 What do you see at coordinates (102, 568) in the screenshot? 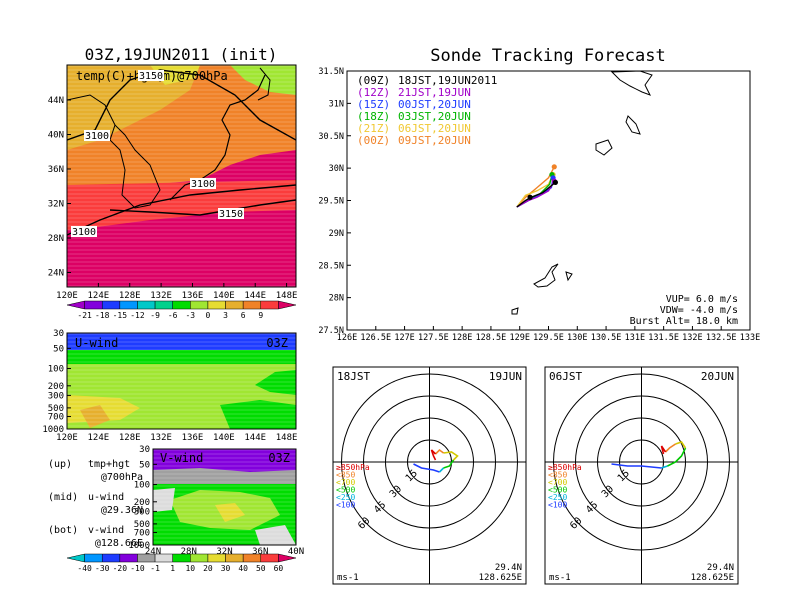
I see `colorbar-label: -30` at bounding box center [102, 568].